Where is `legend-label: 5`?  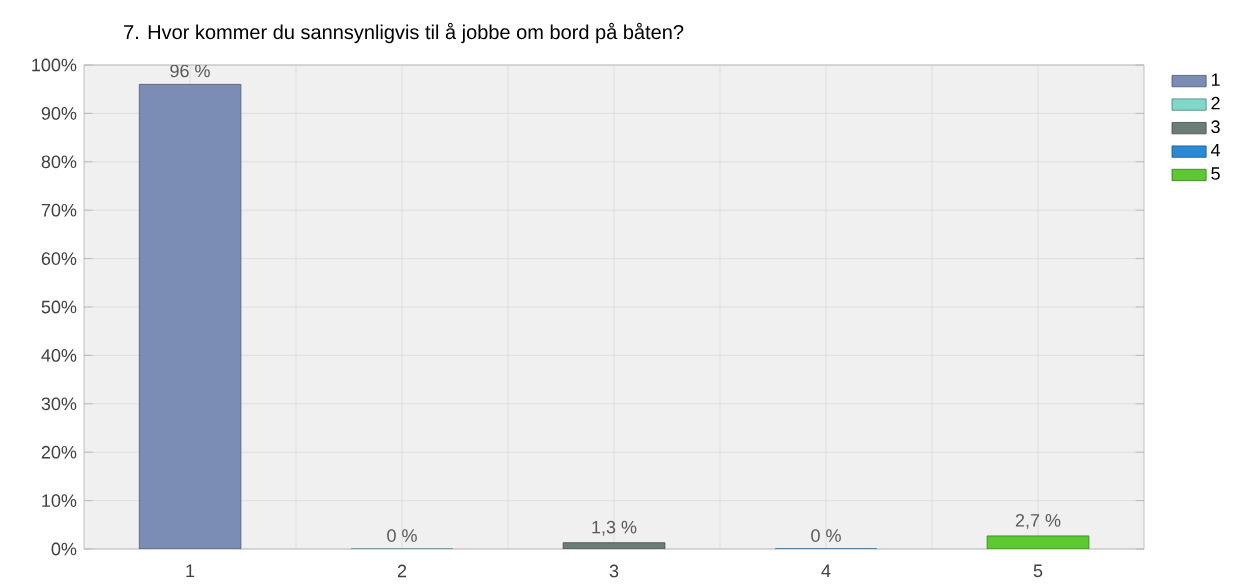
legend-label: 5 is located at coordinates (1215, 173).